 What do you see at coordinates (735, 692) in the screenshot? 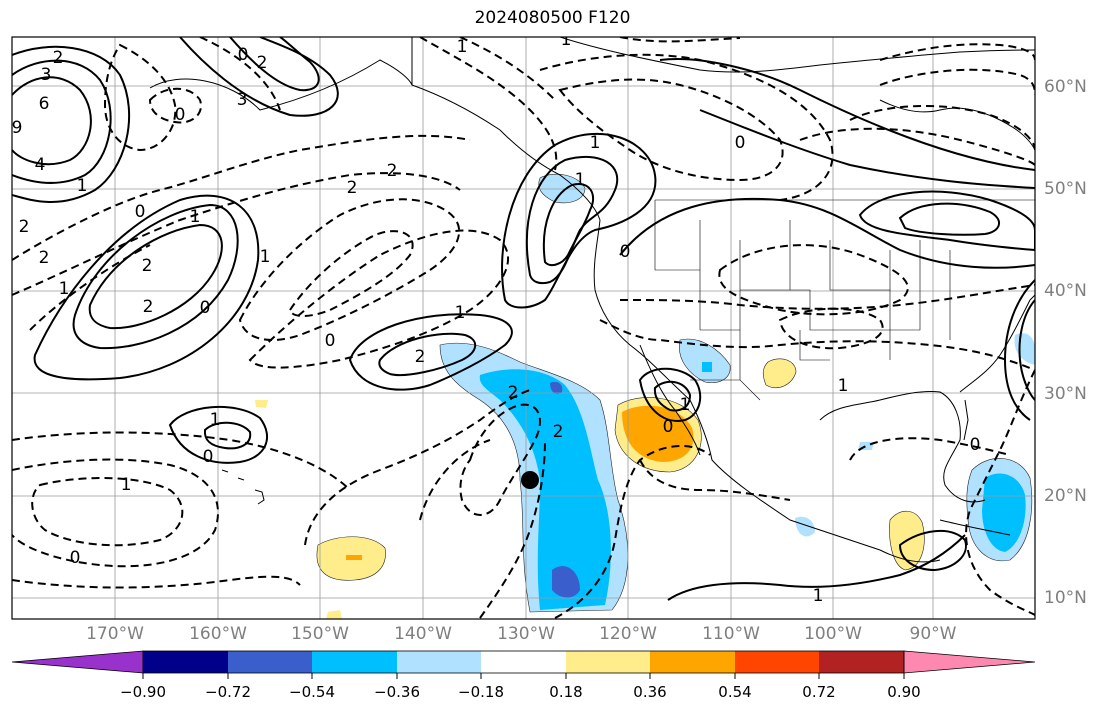
I see `colorbar-tick-label: 0.54` at bounding box center [735, 692].